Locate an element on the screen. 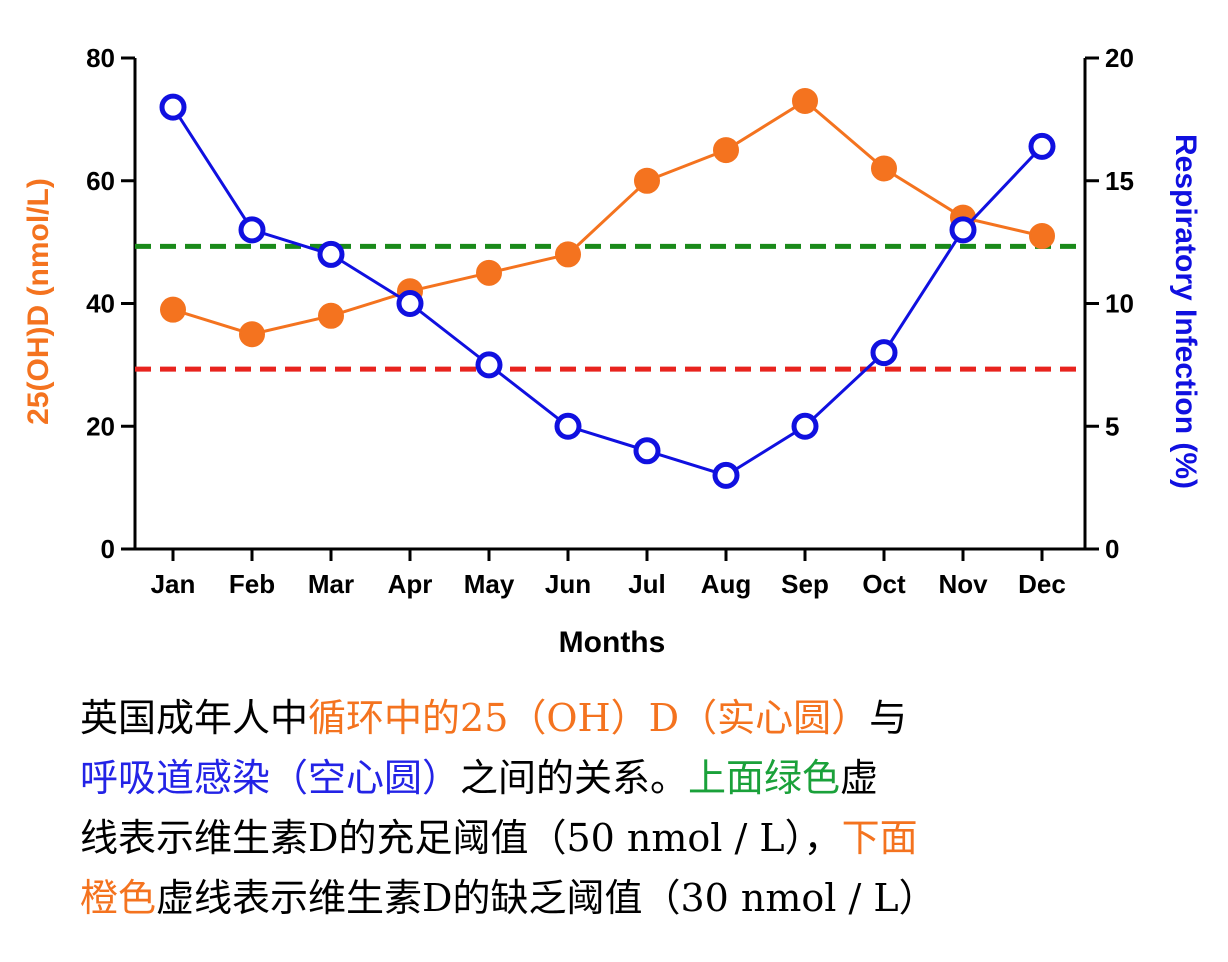 The width and height of the screenshot is (1228, 962). caption-segment: 上面绿色 is located at coordinates (764, 778).